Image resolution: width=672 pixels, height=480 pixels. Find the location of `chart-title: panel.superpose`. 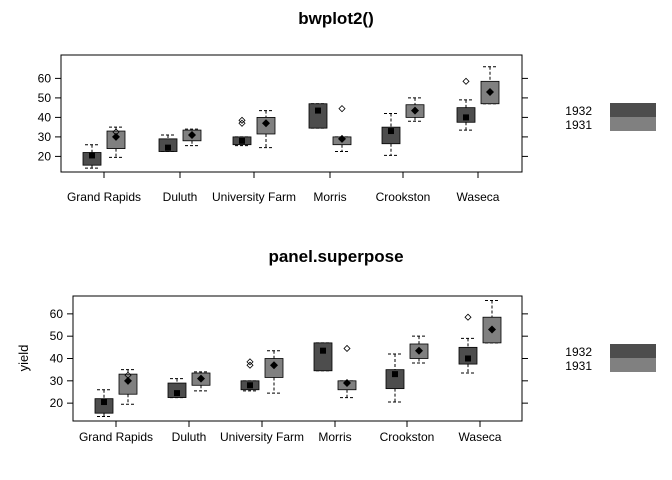

chart-title: panel.superpose is located at coordinates (335, 256).